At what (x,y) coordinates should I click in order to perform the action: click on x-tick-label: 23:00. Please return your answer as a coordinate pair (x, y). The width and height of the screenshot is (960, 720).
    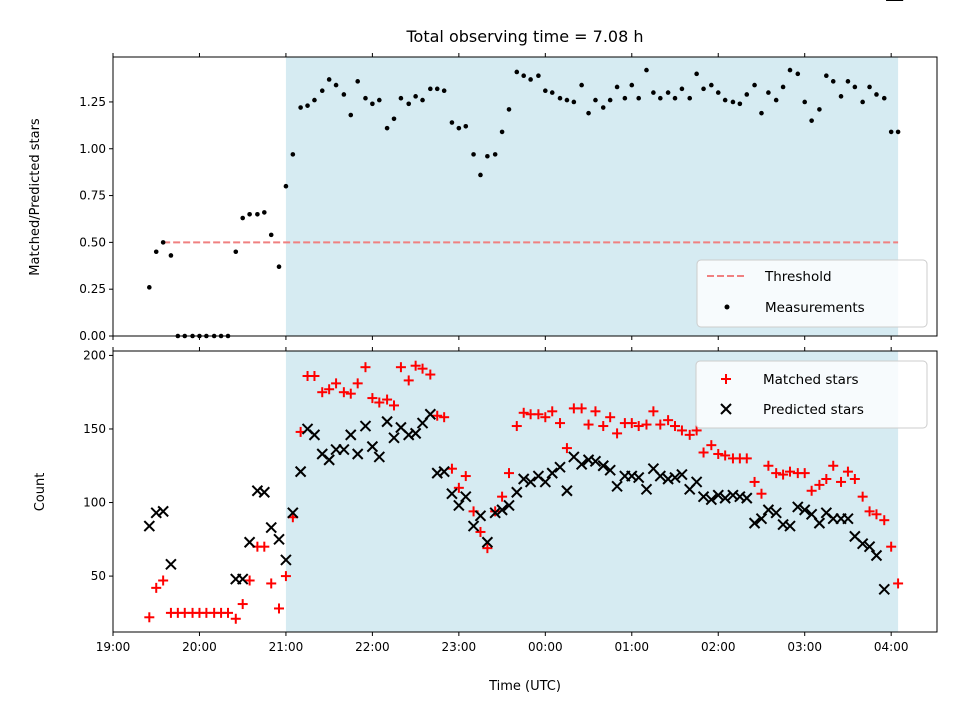
    Looking at the image, I should click on (459, 647).